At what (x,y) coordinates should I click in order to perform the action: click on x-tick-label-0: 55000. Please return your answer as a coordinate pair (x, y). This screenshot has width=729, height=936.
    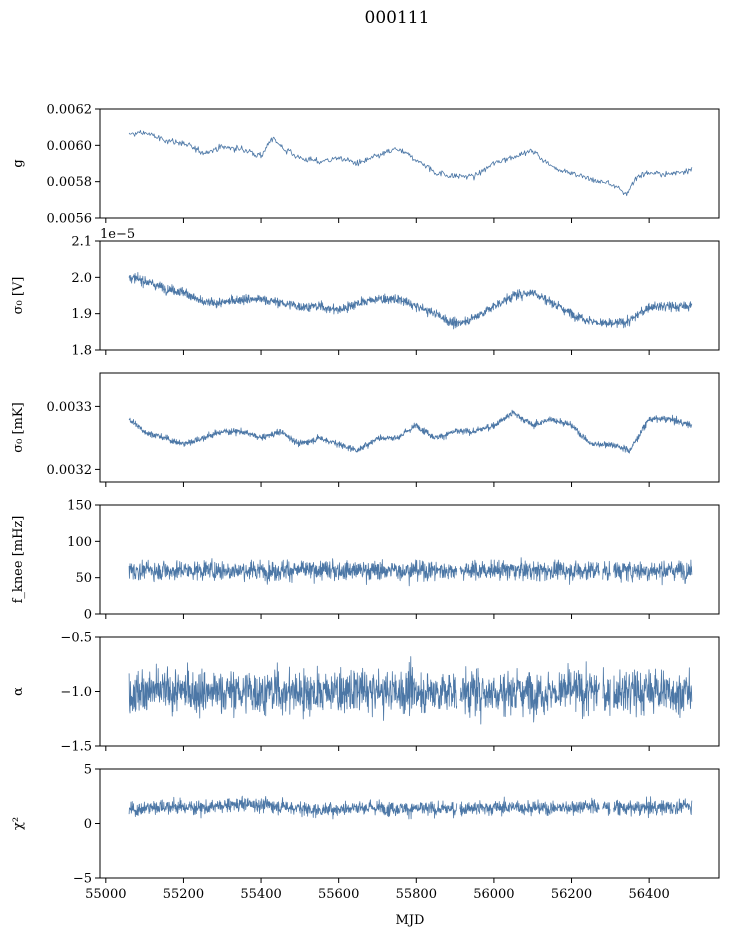
    Looking at the image, I should click on (105, 894).